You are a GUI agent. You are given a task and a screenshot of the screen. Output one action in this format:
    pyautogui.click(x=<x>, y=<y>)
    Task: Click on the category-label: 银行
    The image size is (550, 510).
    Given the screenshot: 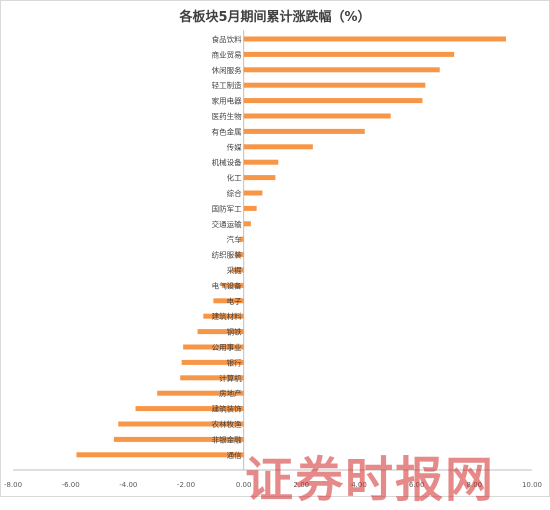 What is the action you would take?
    pyautogui.click(x=234, y=362)
    